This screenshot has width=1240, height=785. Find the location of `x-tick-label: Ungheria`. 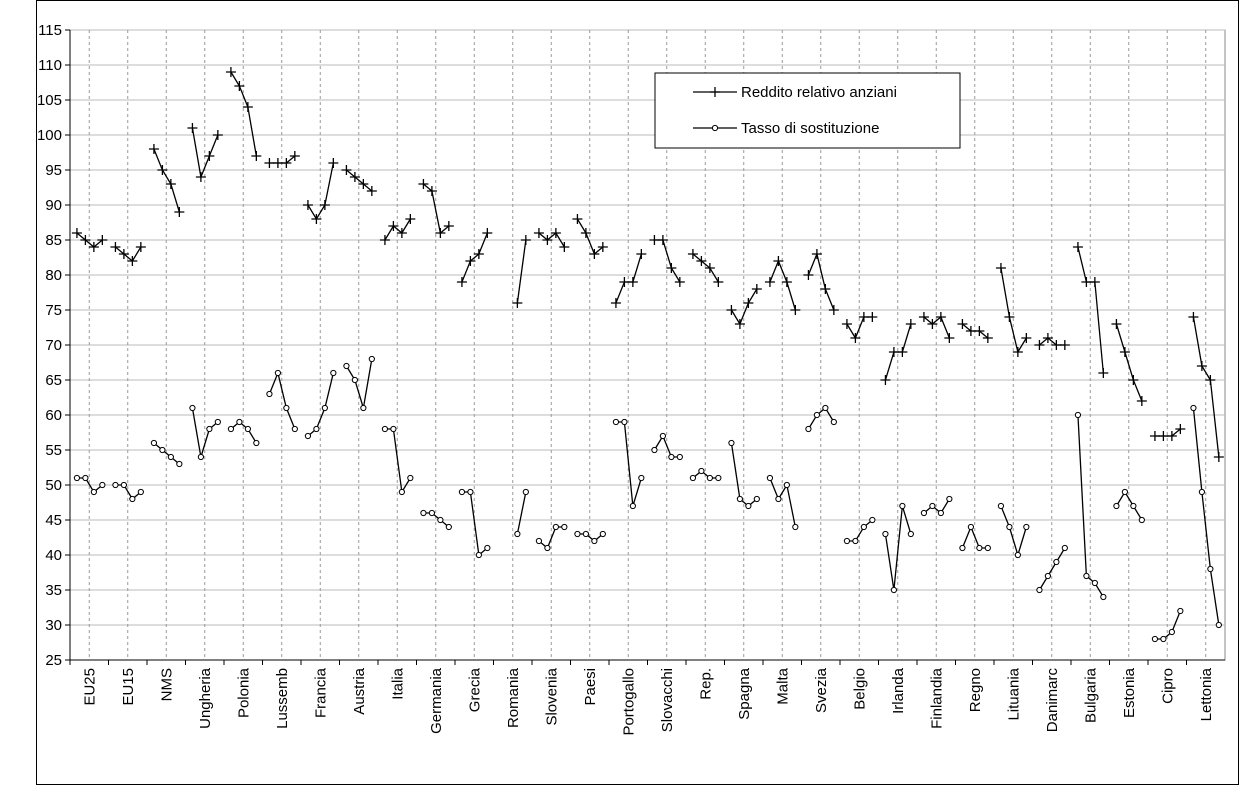

x-tick-label: Ungheria is located at coordinates (205, 698).